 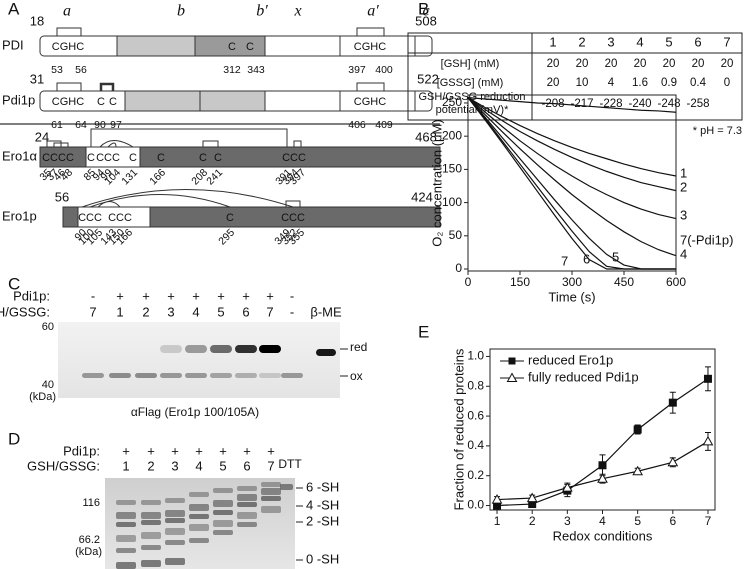 I want to click on residue-number: 312, so click(x=232, y=70).